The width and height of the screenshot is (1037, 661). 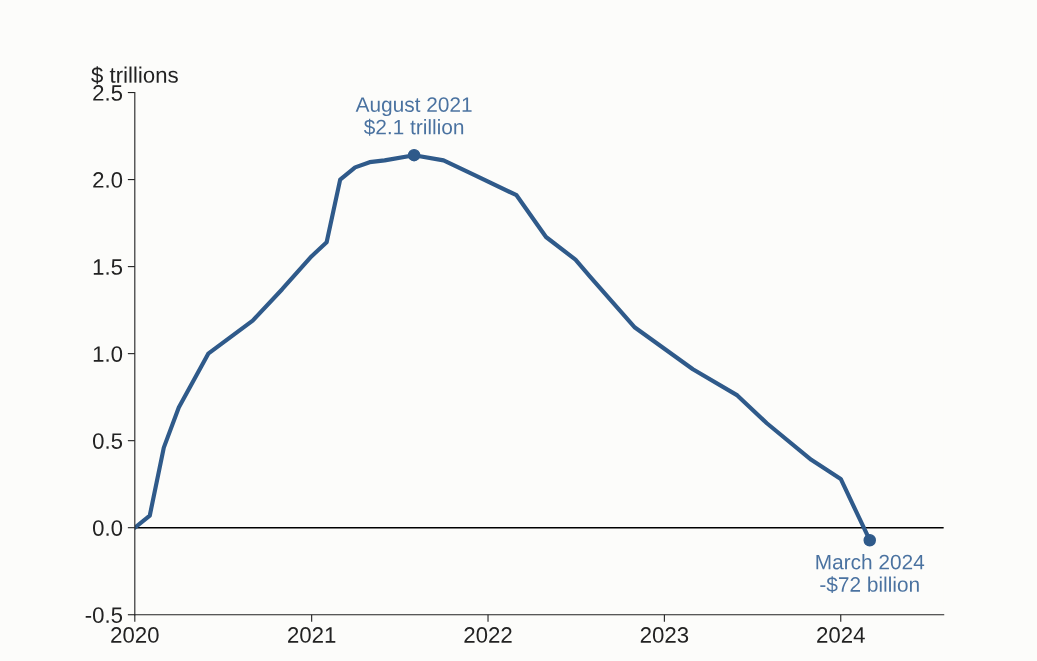 What do you see at coordinates (107, 528) in the screenshot?
I see `y-tick-label: 0.0` at bounding box center [107, 528].